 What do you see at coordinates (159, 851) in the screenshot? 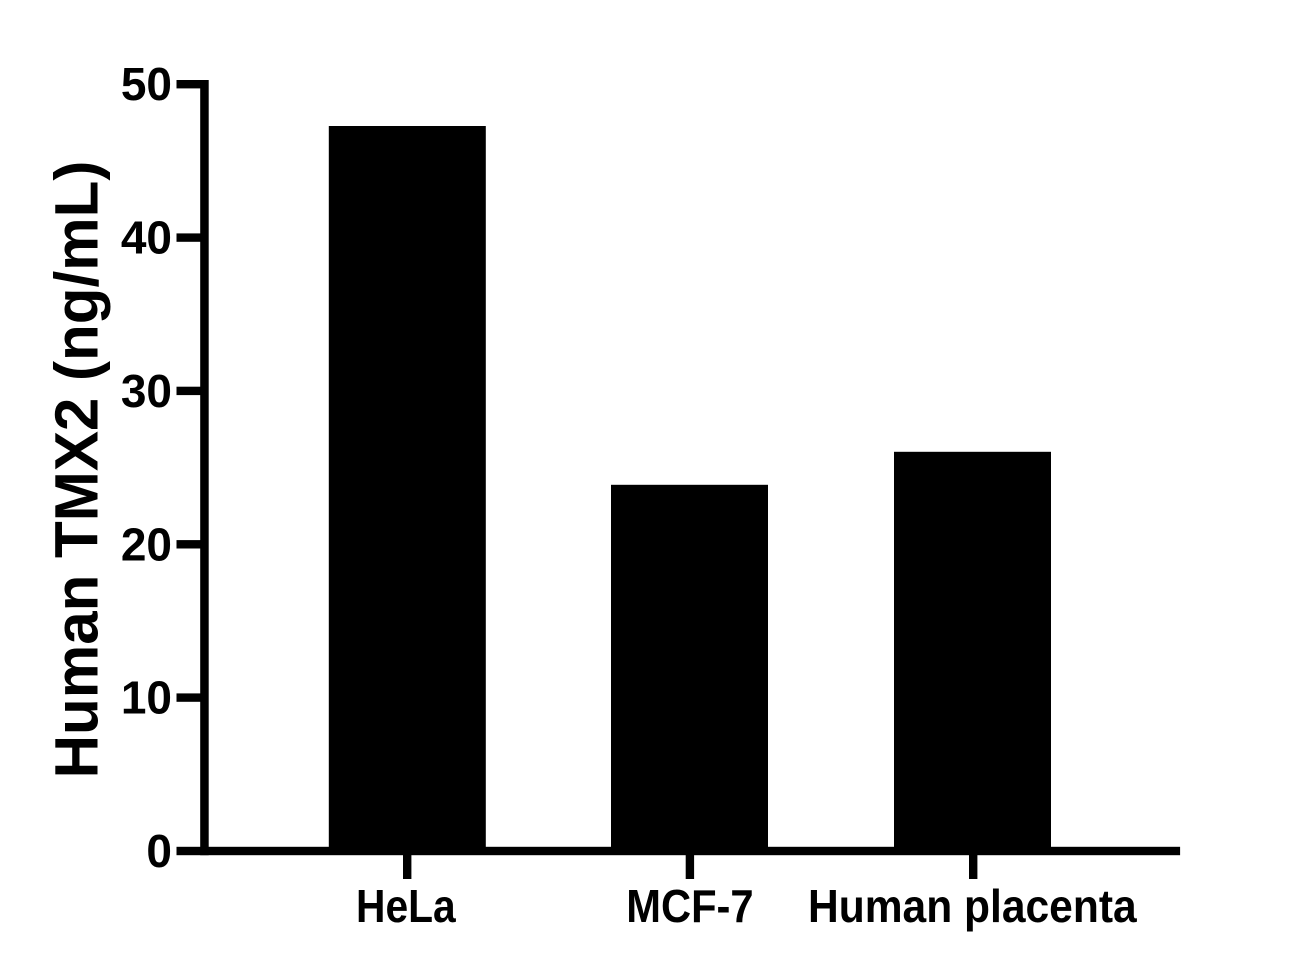
I see `svg-text: 0` at bounding box center [159, 851].